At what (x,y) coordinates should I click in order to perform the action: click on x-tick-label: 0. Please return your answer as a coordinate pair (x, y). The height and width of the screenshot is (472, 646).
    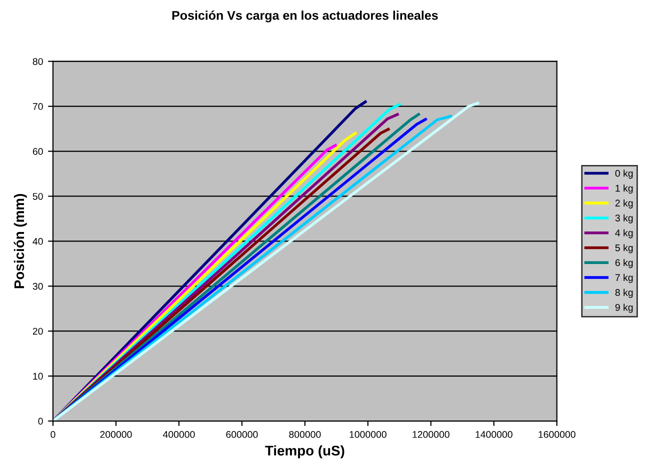
    Looking at the image, I should click on (53, 434).